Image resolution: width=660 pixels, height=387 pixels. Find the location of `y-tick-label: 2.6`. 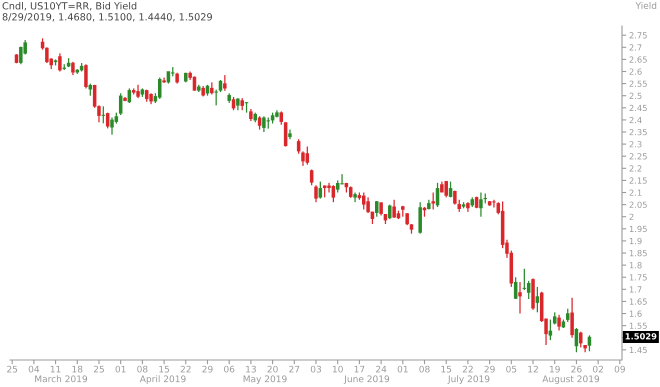

y-tick-label: 2.6 is located at coordinates (636, 71).